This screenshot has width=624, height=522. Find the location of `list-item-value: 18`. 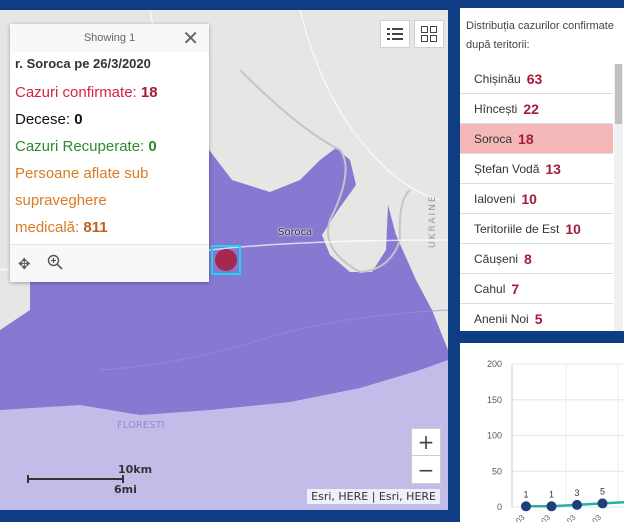

list-item-value: 18 is located at coordinates (526, 138).